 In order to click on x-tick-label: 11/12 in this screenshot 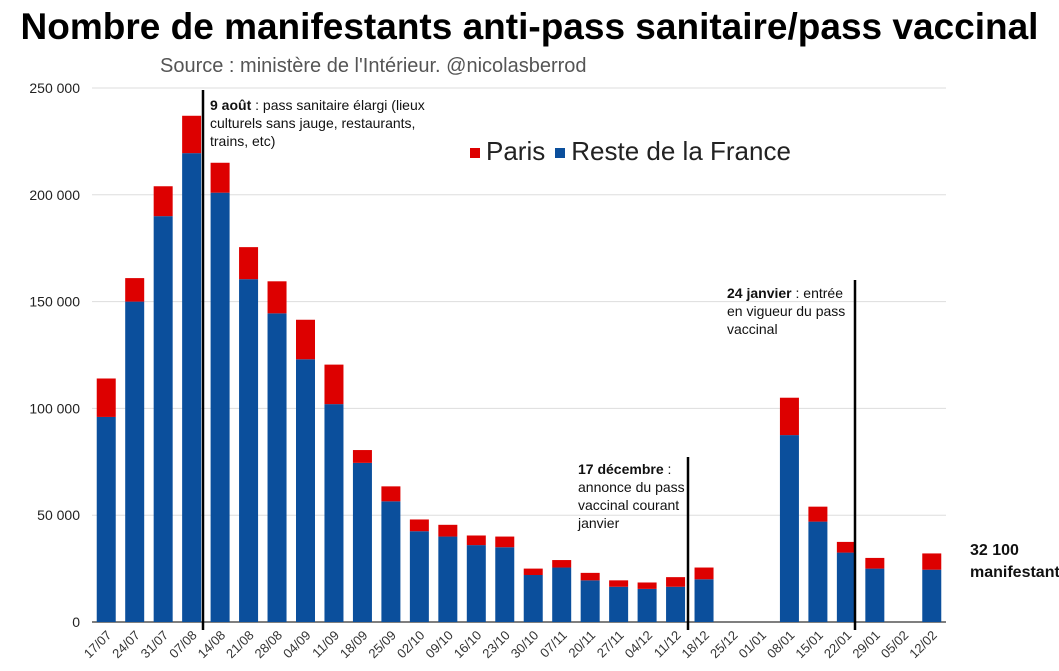, I will do `click(667, 644)`.